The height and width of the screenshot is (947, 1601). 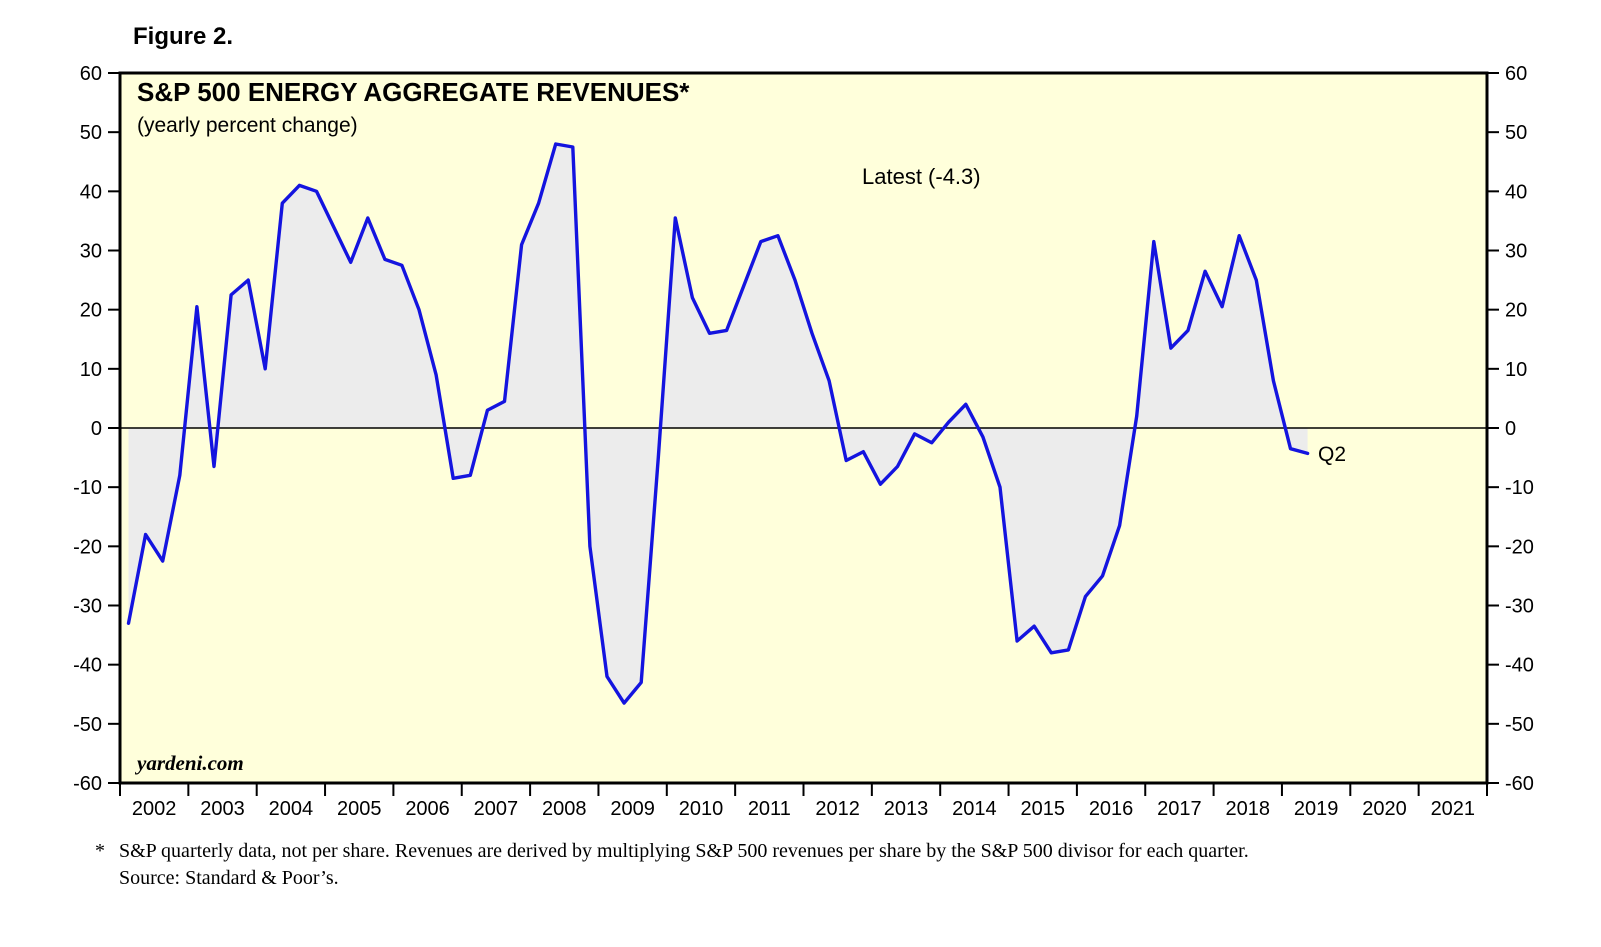 What do you see at coordinates (1516, 192) in the screenshot?
I see `y-axis-label-right: 40` at bounding box center [1516, 192].